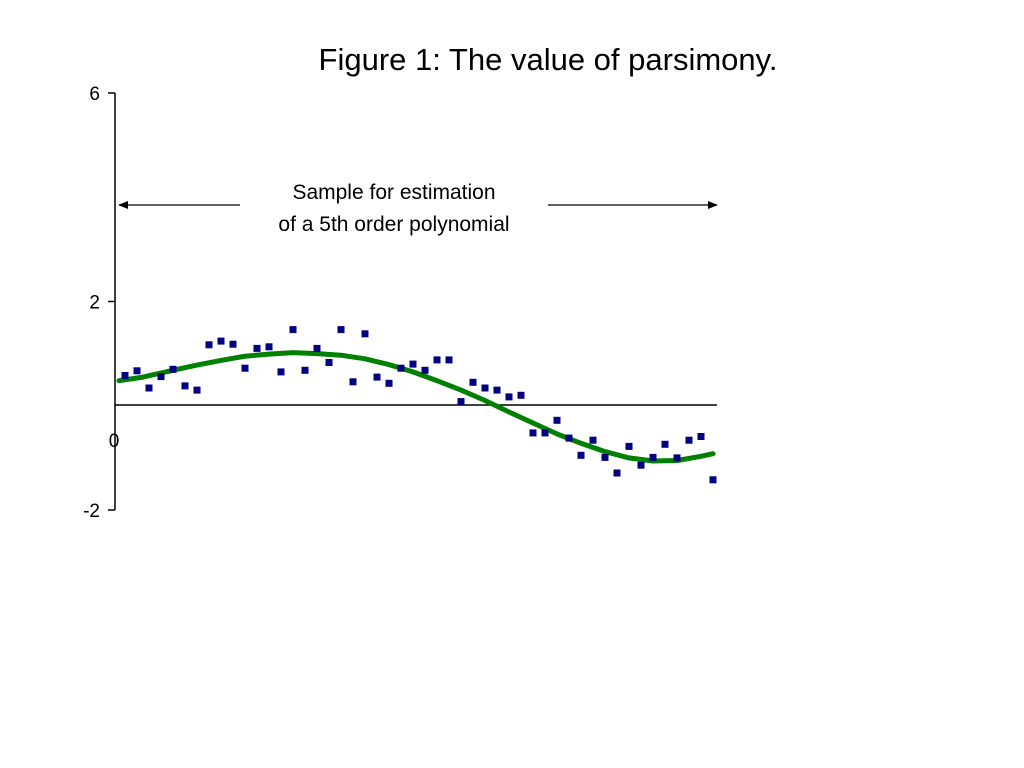 The width and height of the screenshot is (1024, 768). I want to click on fitted-curve-layer, so click(416, 407).